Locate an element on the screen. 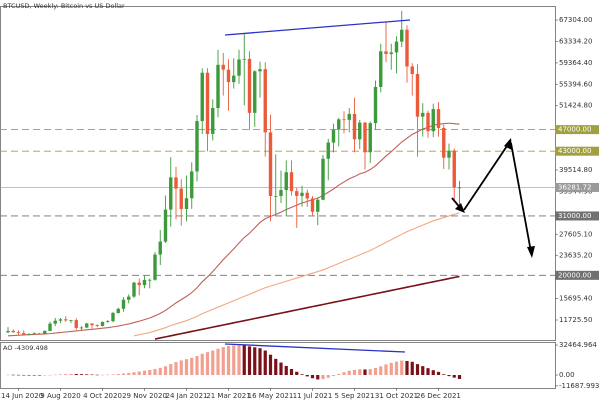 The image size is (600, 403). indicator-tick-label: -11687.993 is located at coordinates (579, 386).